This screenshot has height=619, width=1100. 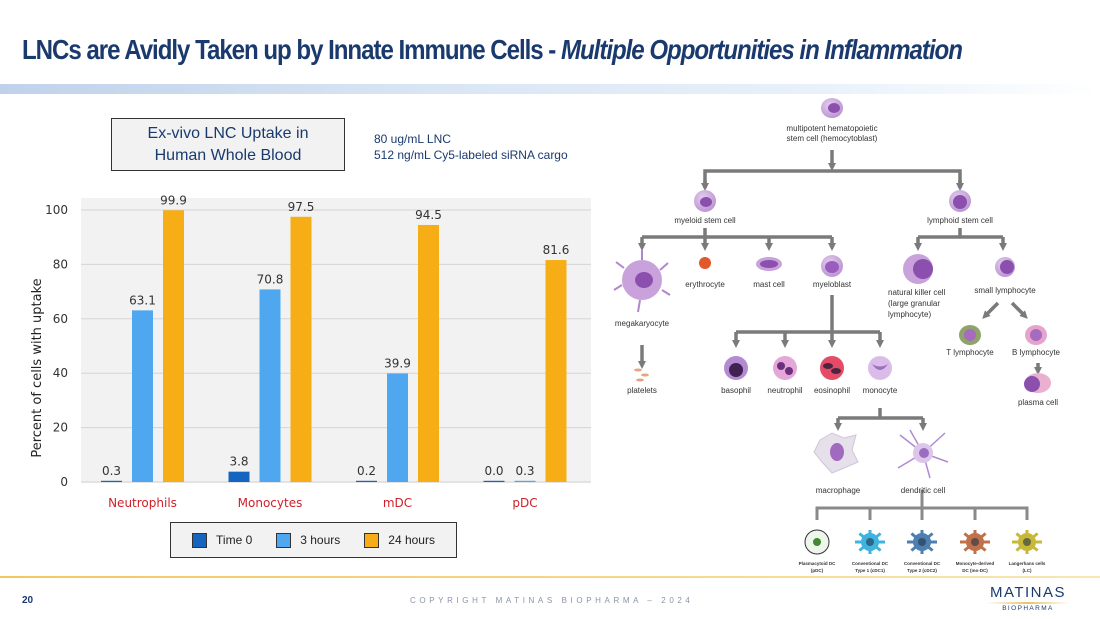 What do you see at coordinates (552, 600) in the screenshot?
I see `copyright: COPYRIGHT MATINAS BIOPHARMA – 2024` at bounding box center [552, 600].